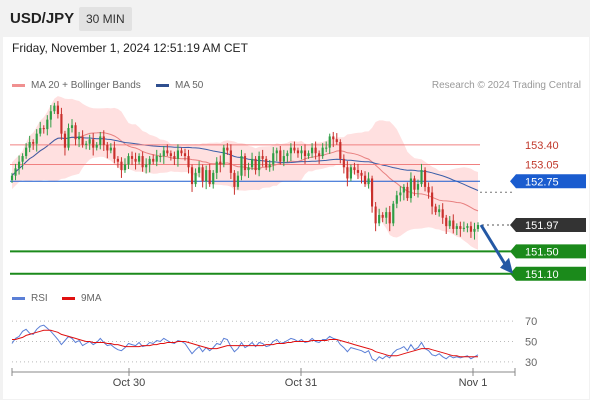  Describe the element at coordinates (493, 245) in the screenshot. I see `forecast-arrow-shaft` at that location.